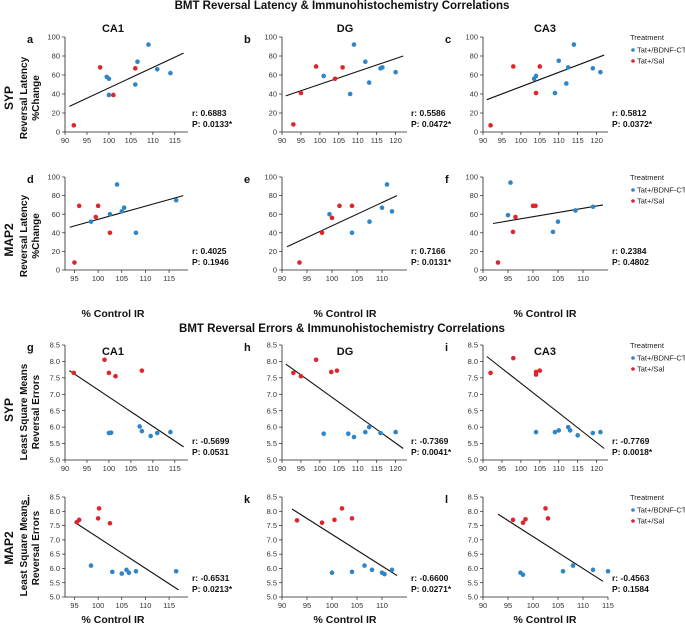 The image size is (685, 626). Describe the element at coordinates (550, 547) in the screenshot. I see `regression-line-l` at that location.